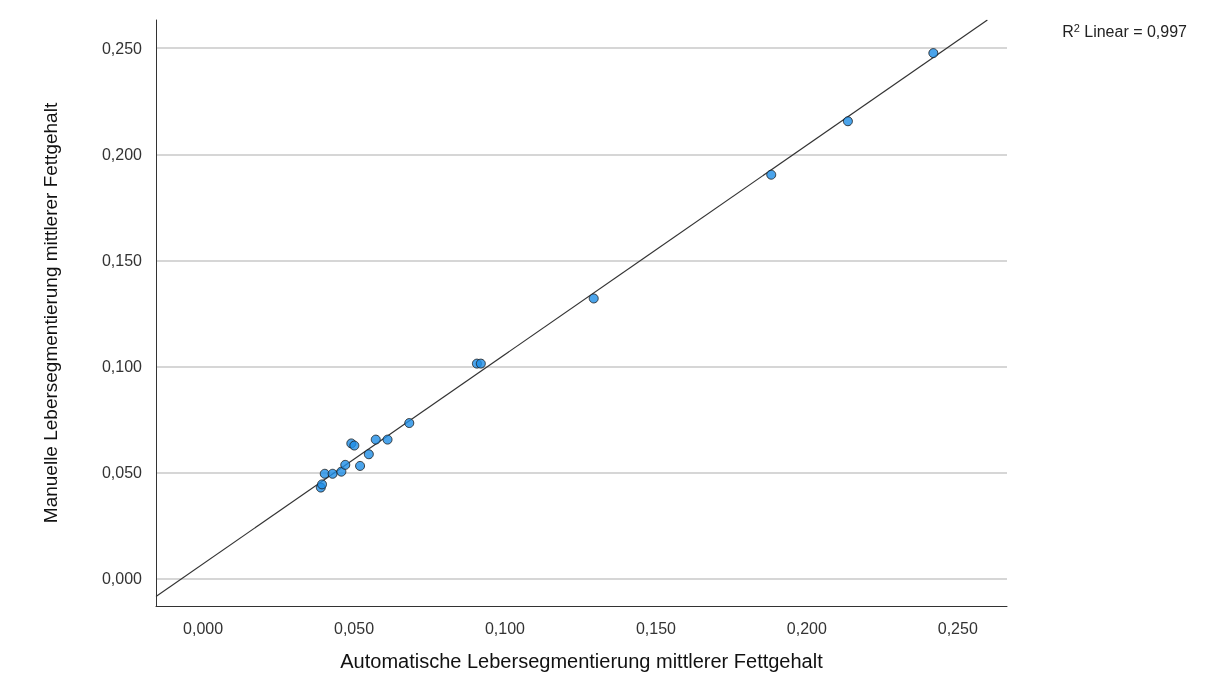 This screenshot has width=1205, height=697. Describe the element at coordinates (957, 628) in the screenshot. I see `x-tick-label: 0,250` at that location.